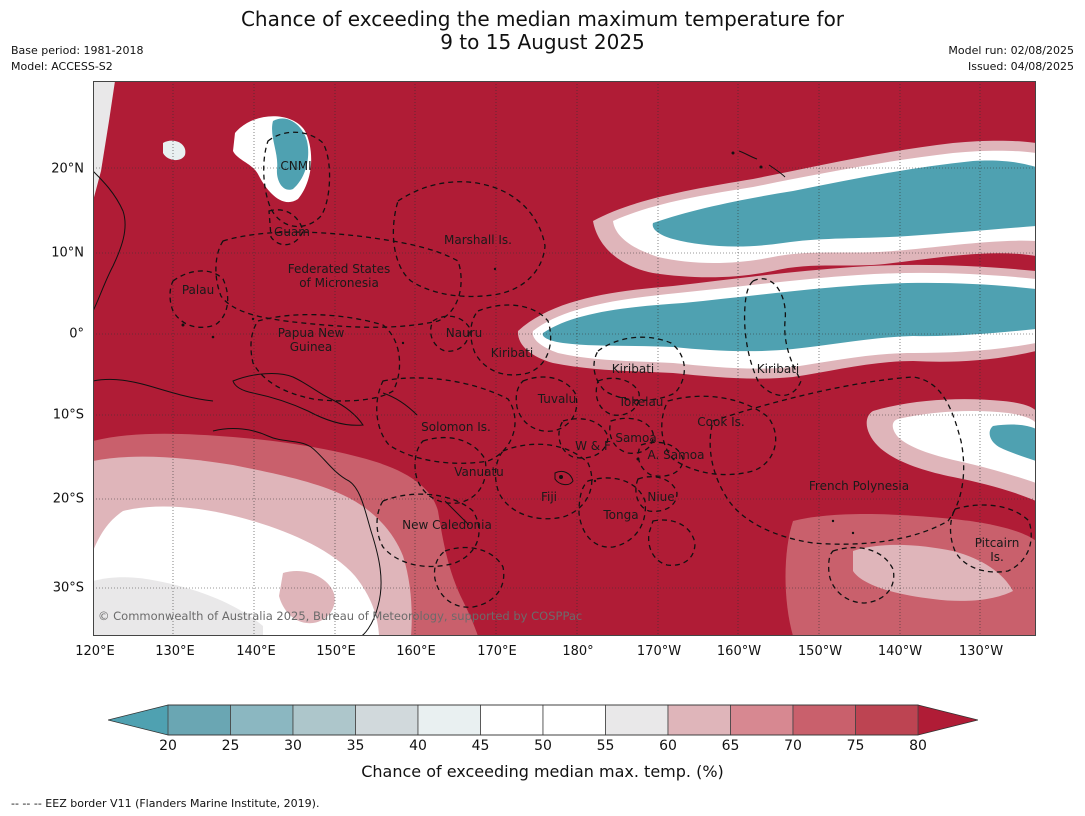 The image size is (1085, 816). Describe the element at coordinates (68, 499) in the screenshot. I see `y-tick-20s: 20°S` at that location.